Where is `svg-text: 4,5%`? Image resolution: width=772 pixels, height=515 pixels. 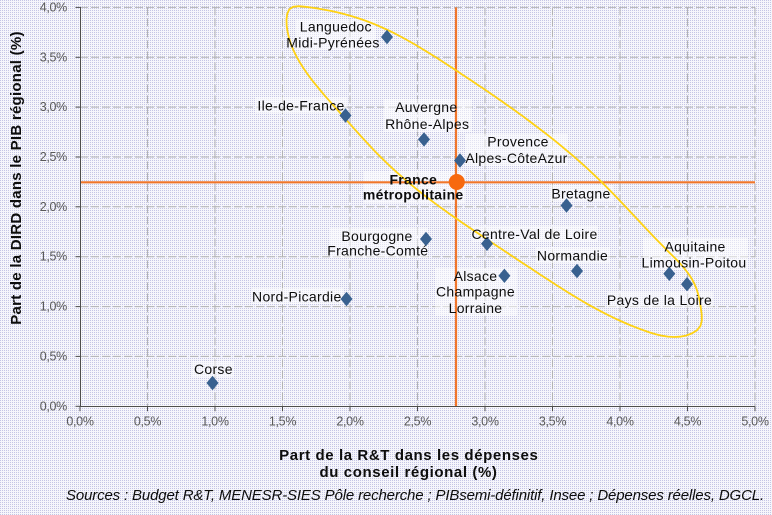
svg-text: 4,5% is located at coordinates (687, 421).